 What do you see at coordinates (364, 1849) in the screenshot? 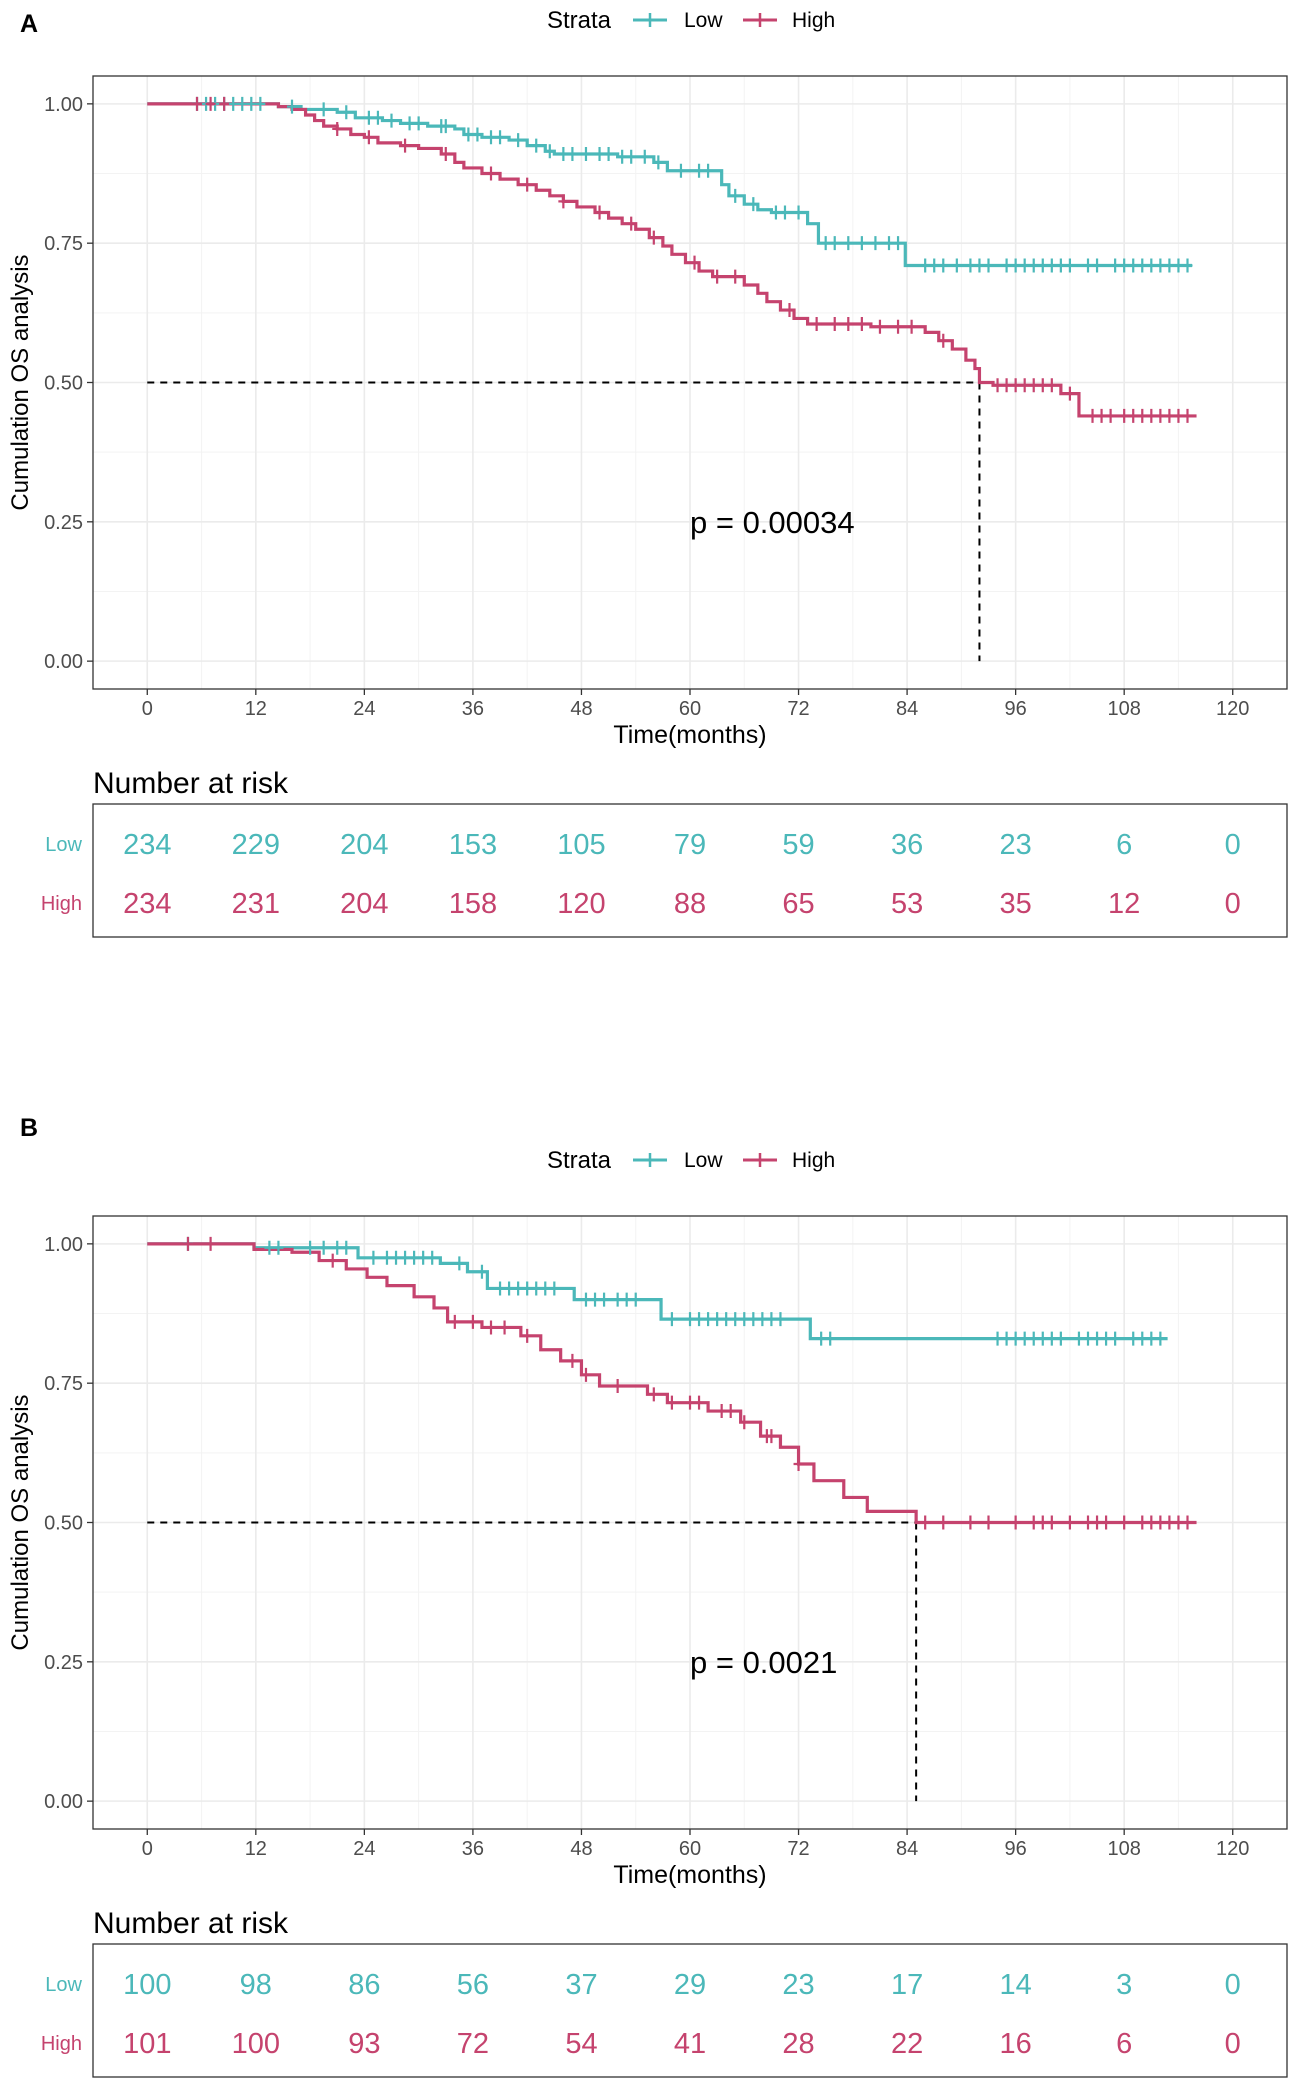
I see `x-tick-label: 24` at bounding box center [364, 1849].